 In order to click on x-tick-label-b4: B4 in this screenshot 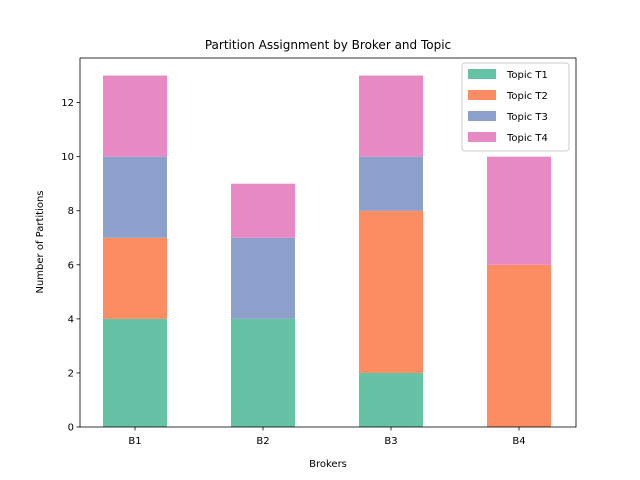, I will do `click(518, 441)`.